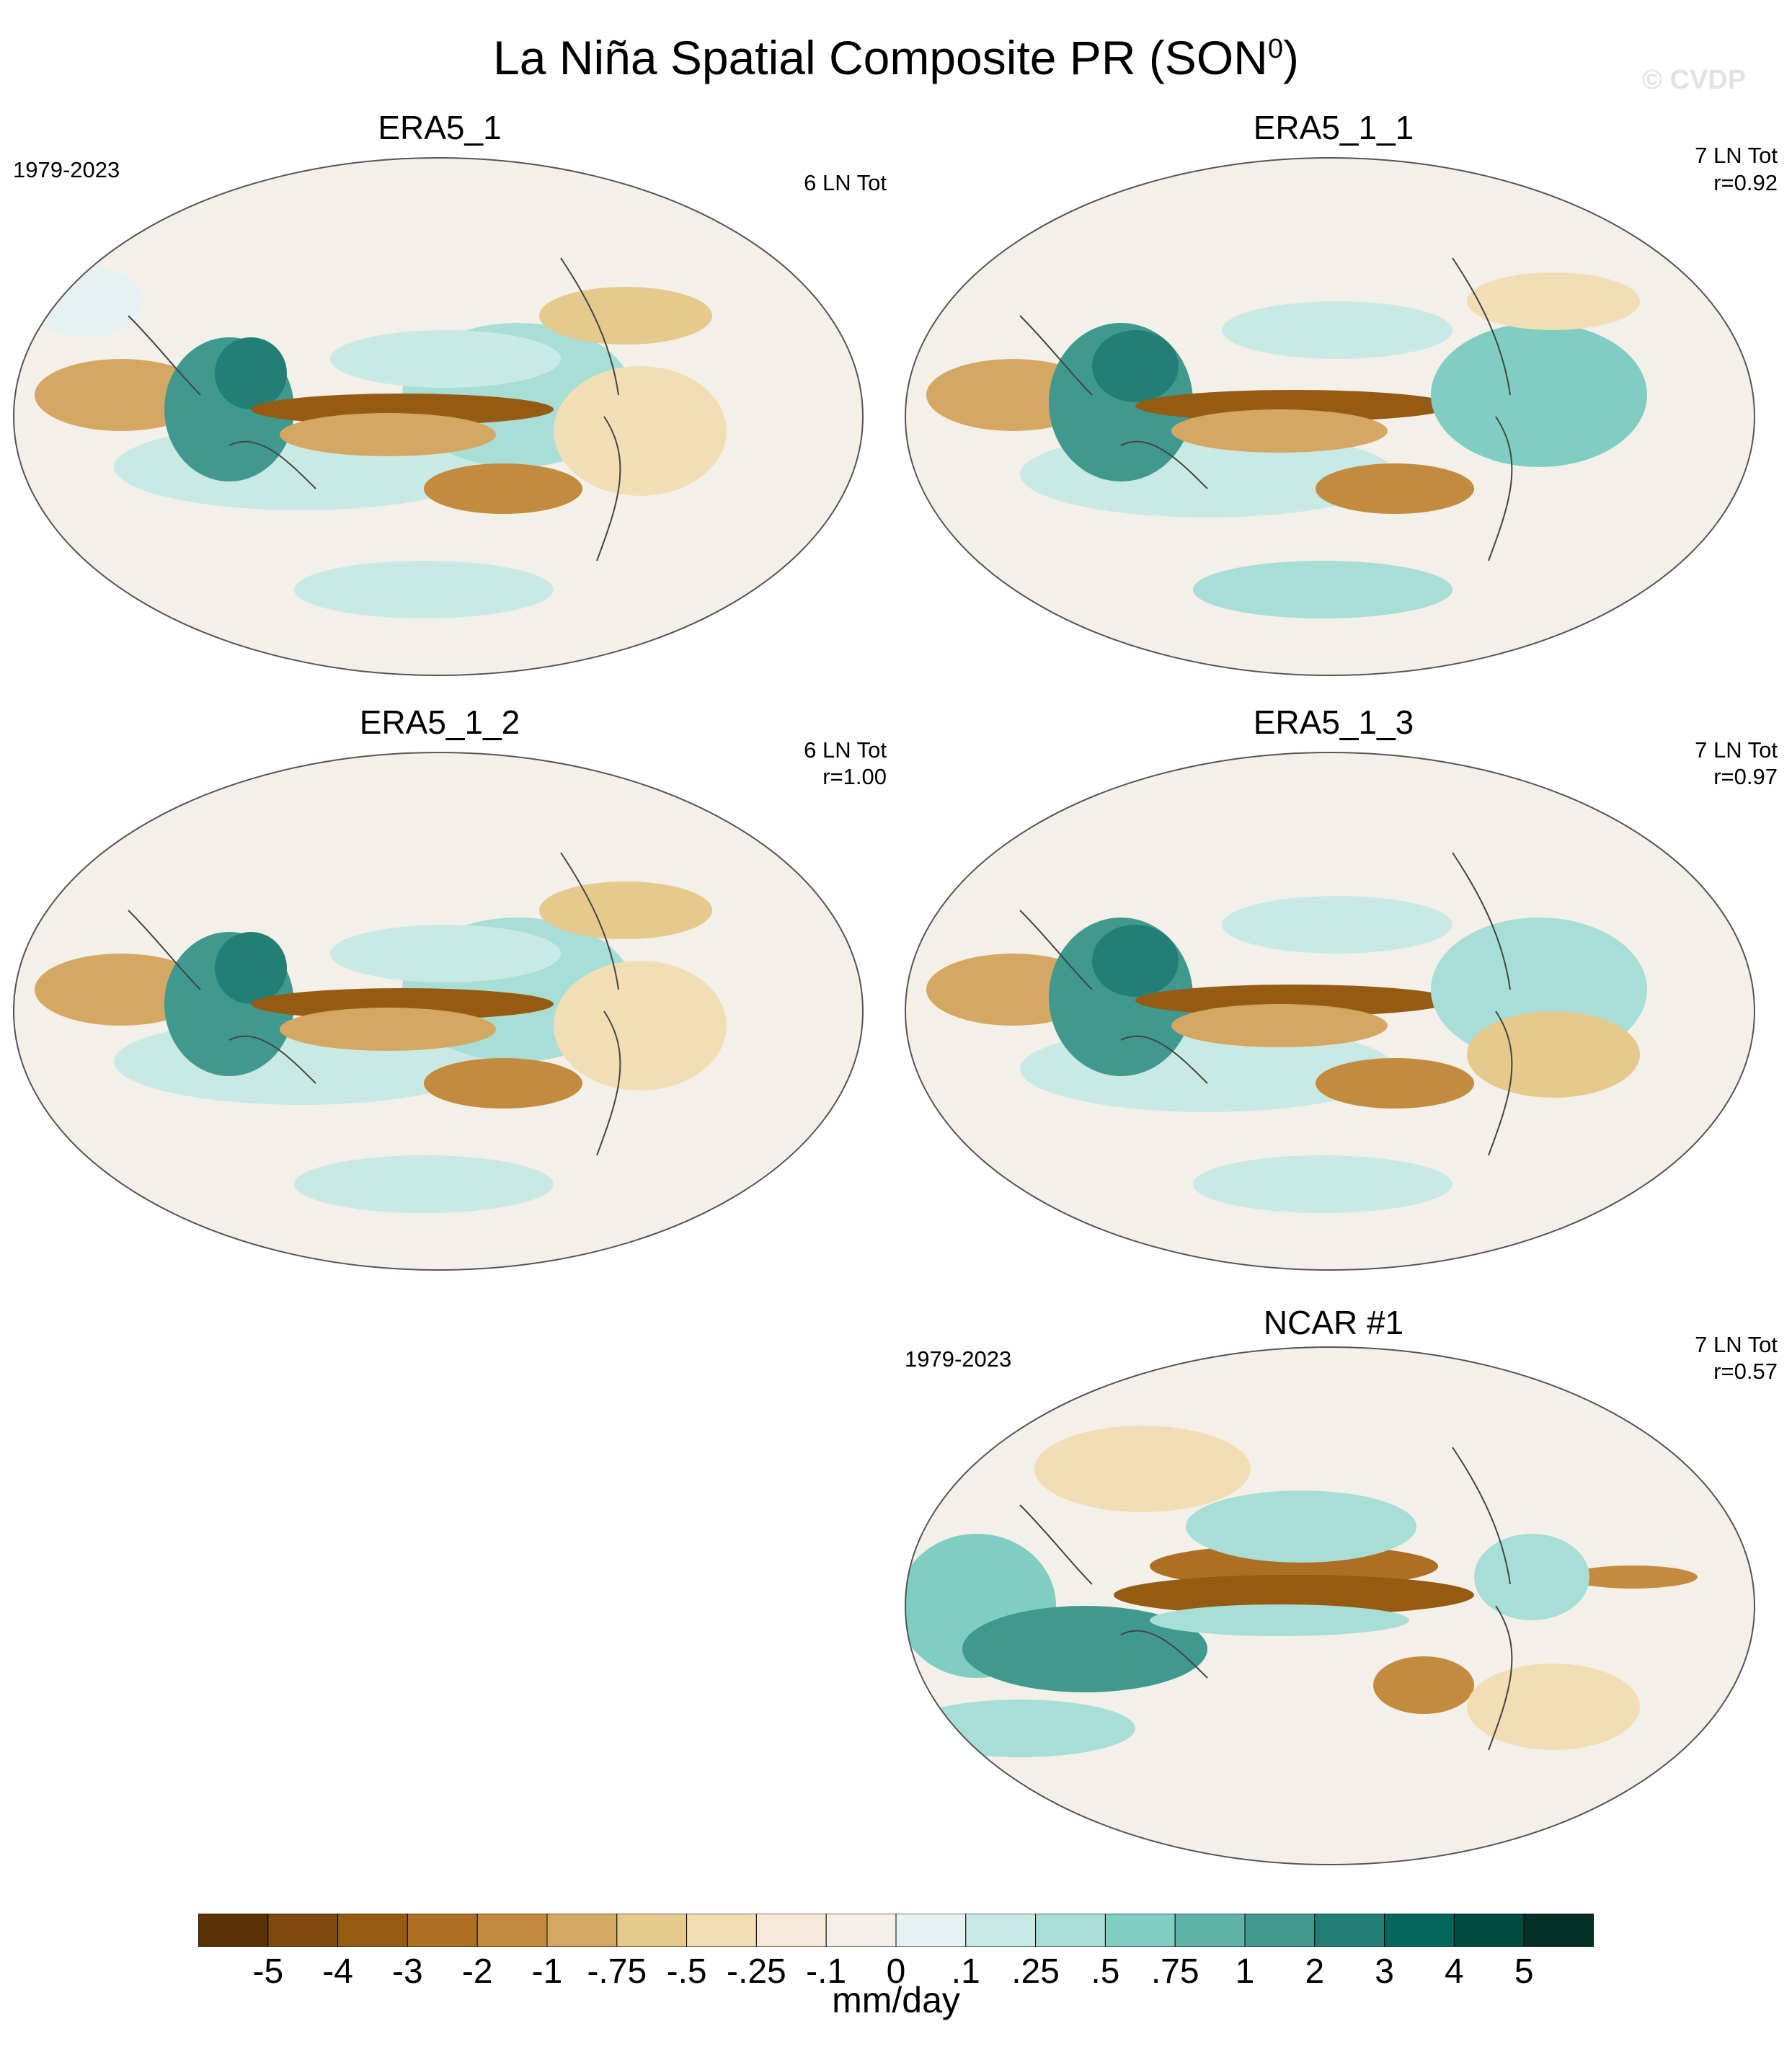 The width and height of the screenshot is (1792, 2052). I want to click on colorbar-tick-label: -3, so click(407, 1972).